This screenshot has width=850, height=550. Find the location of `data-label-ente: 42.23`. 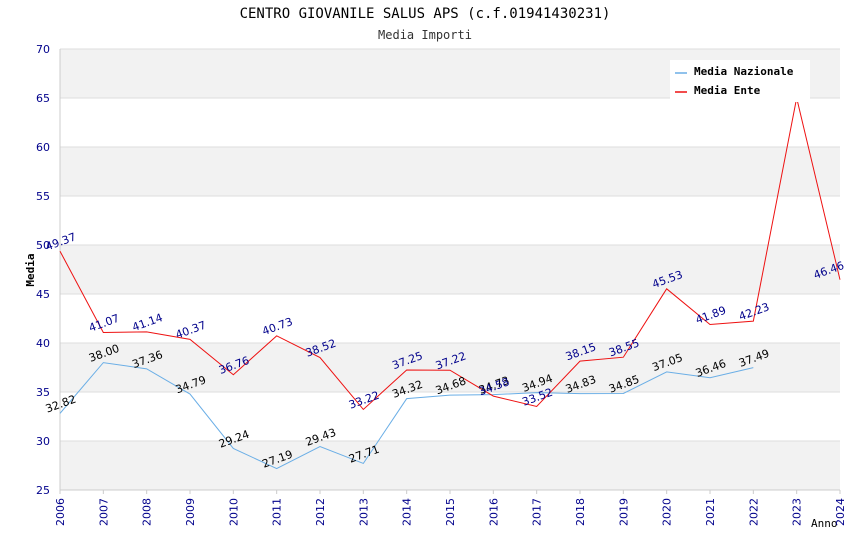

data-label-ente: 42.23 is located at coordinates (754, 311).